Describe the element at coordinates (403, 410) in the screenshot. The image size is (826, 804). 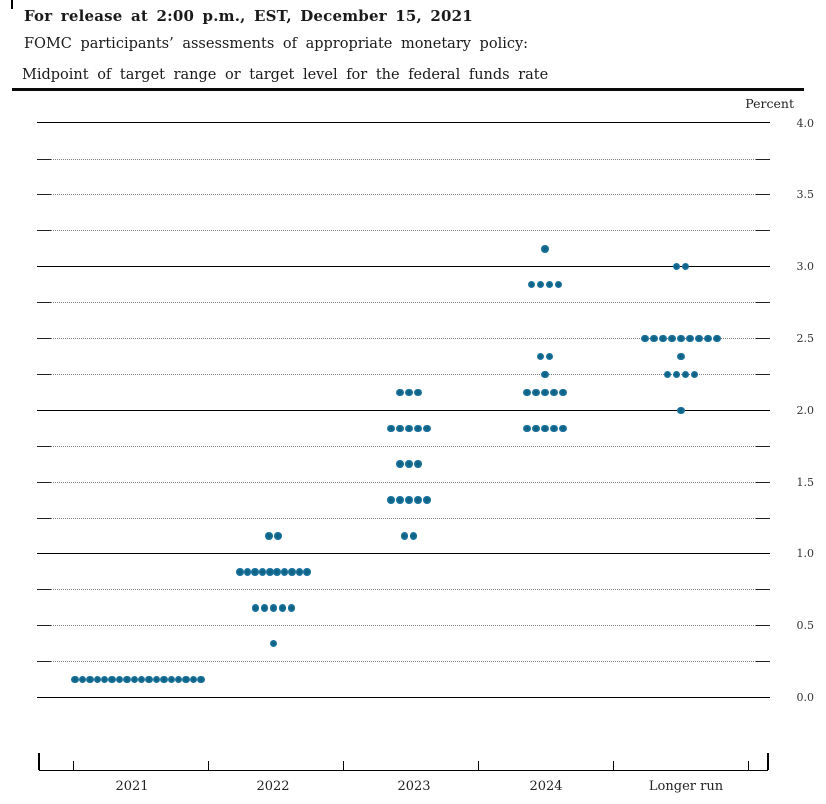
I see `gridline-solid-2.00` at that location.